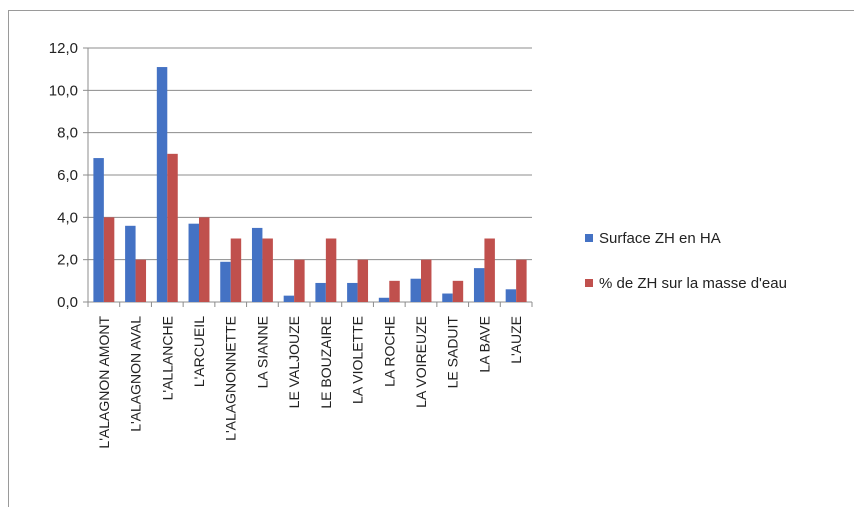 This screenshot has height=507, width=854. Describe the element at coordinates (389, 351) in the screenshot. I see `x-tick-label: LA ROCHE` at that location.